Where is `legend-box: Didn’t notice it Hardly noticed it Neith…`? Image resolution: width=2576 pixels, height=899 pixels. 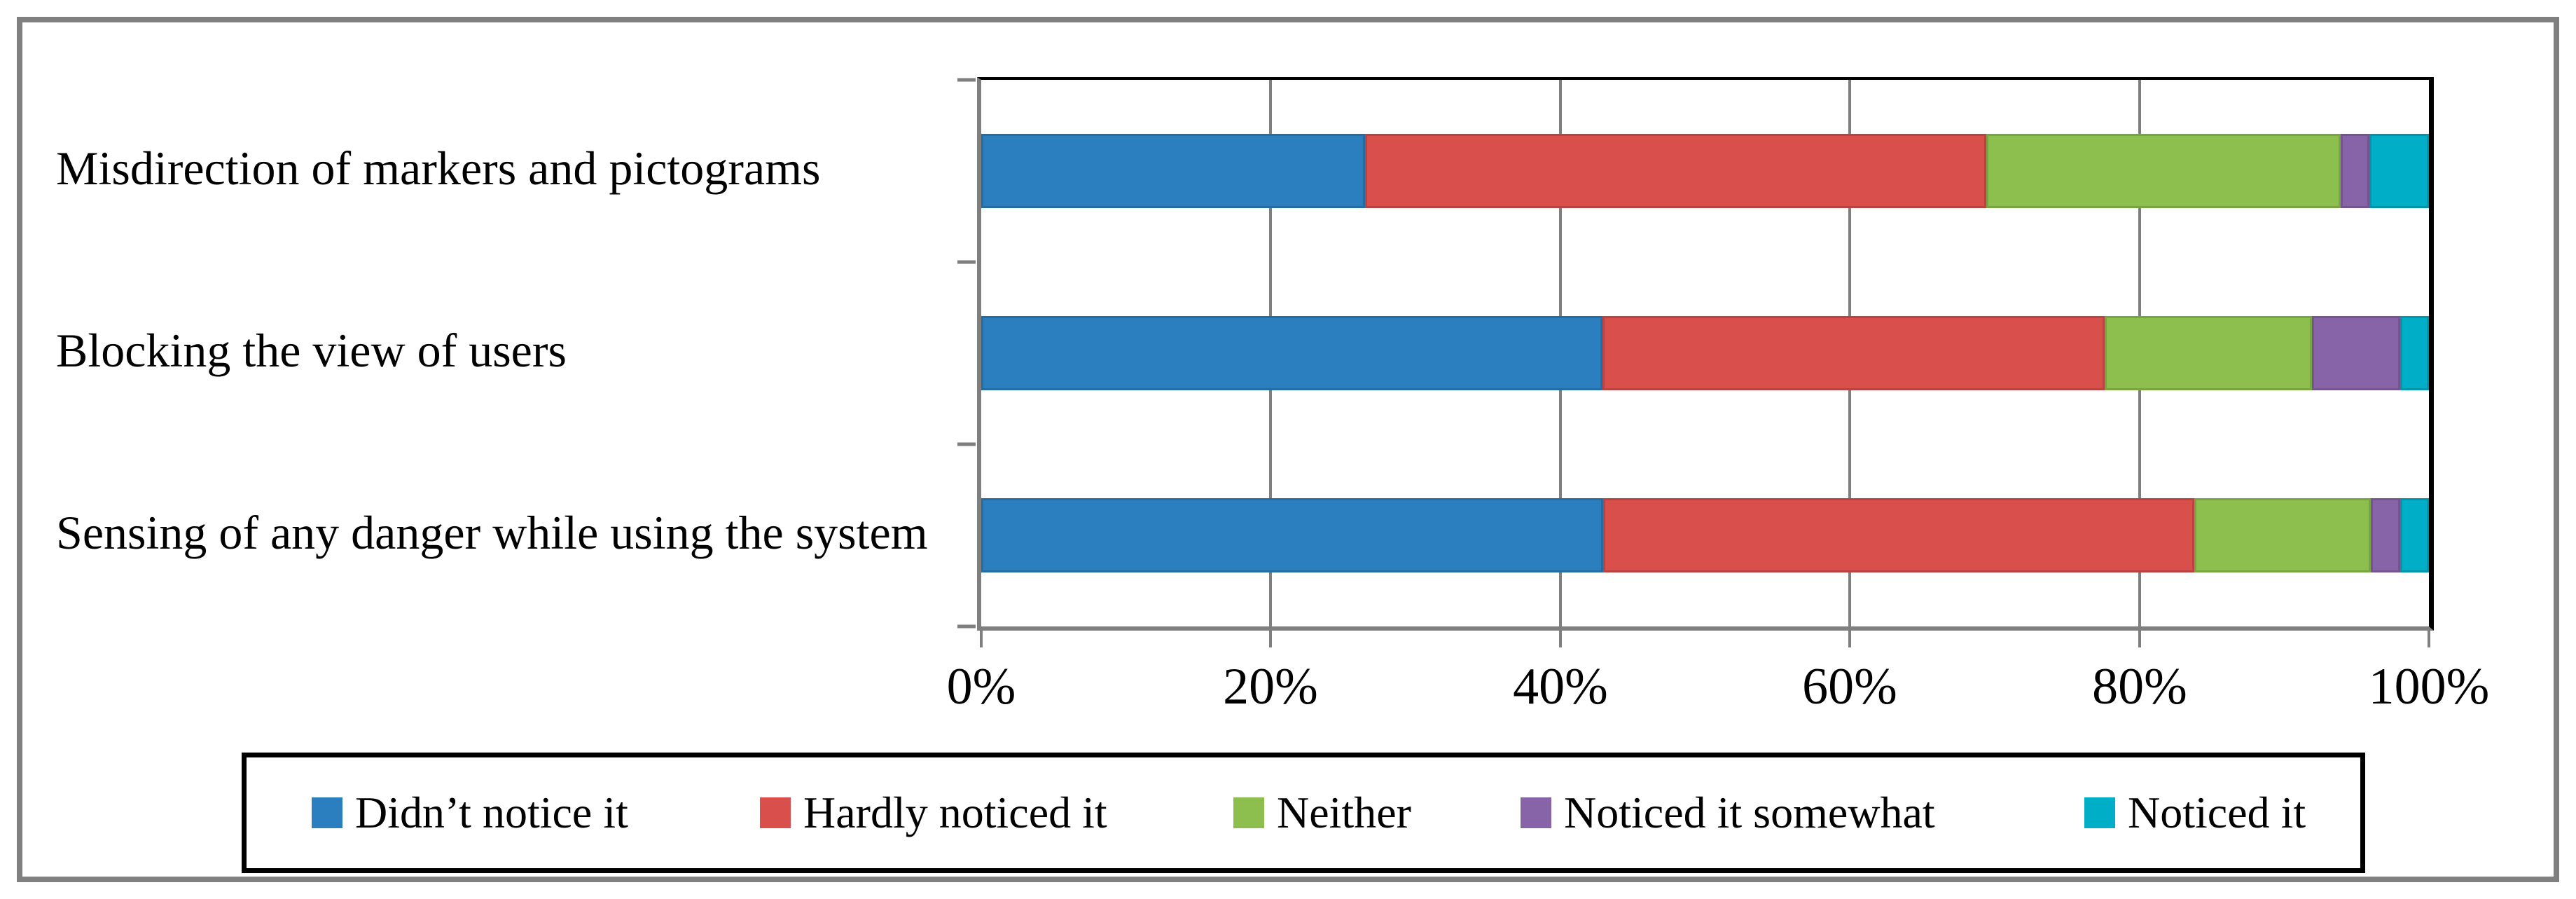 legend-box: Didn’t notice it Hardly noticed it Neith… is located at coordinates (1303, 813).